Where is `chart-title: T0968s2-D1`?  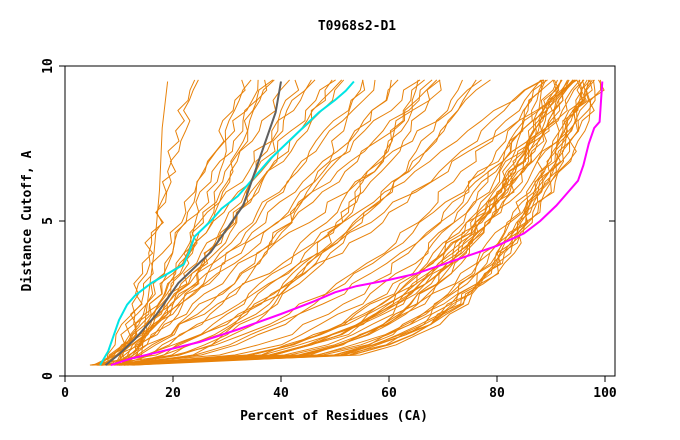
chart-title: T0968s2-D1 is located at coordinates (357, 26).